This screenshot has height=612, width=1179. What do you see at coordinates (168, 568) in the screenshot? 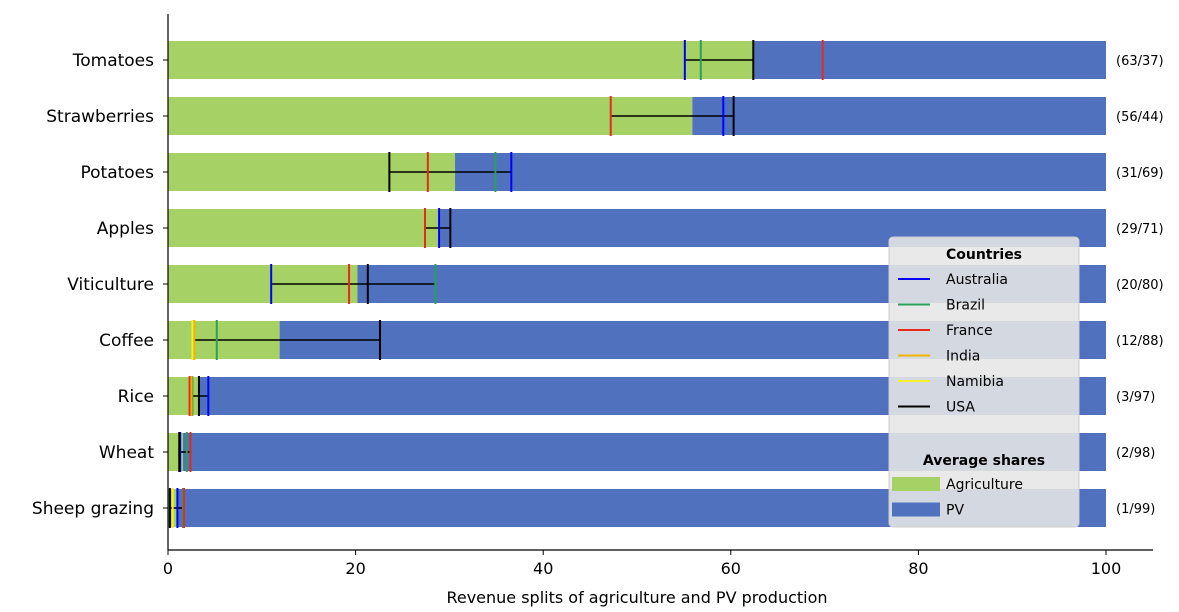
I see `x-tick-label: 0` at bounding box center [168, 568].